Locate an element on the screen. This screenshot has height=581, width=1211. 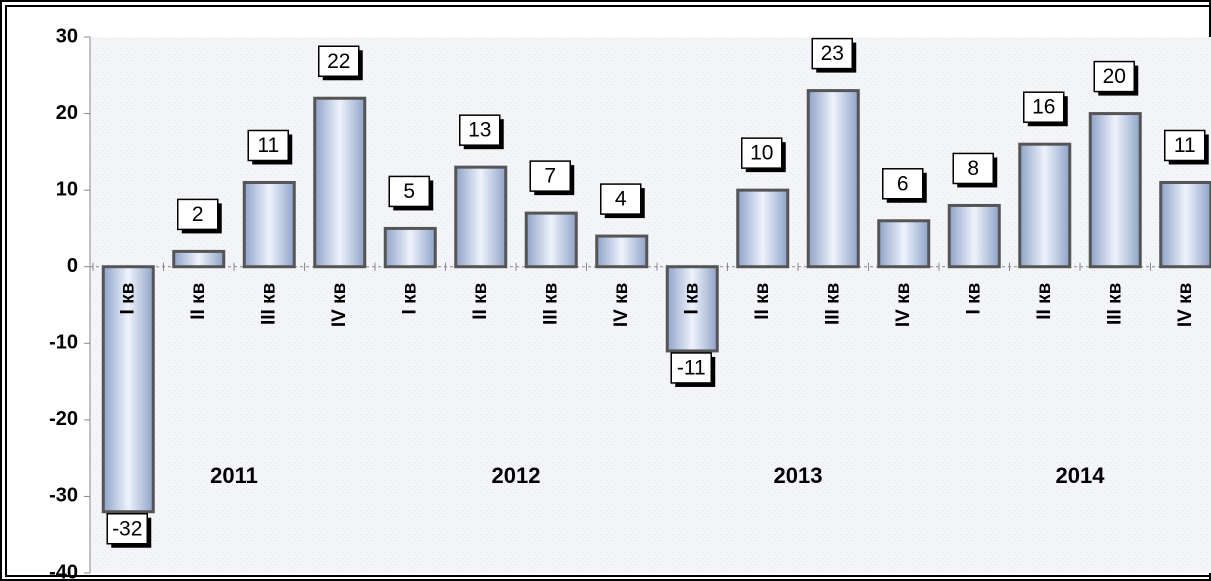
y-tick-label: 30 is located at coordinates (67, 36).